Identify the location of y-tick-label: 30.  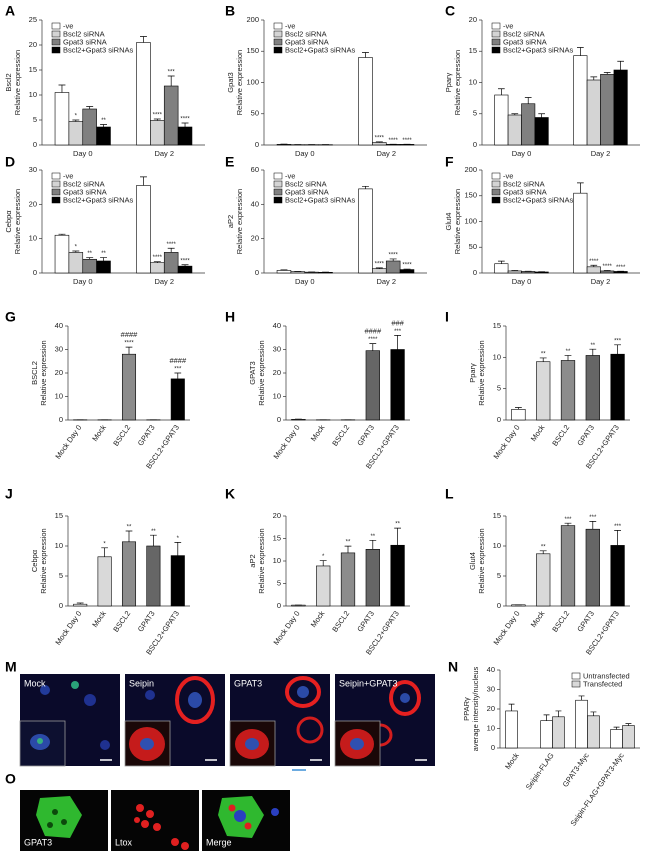
(59, 348).